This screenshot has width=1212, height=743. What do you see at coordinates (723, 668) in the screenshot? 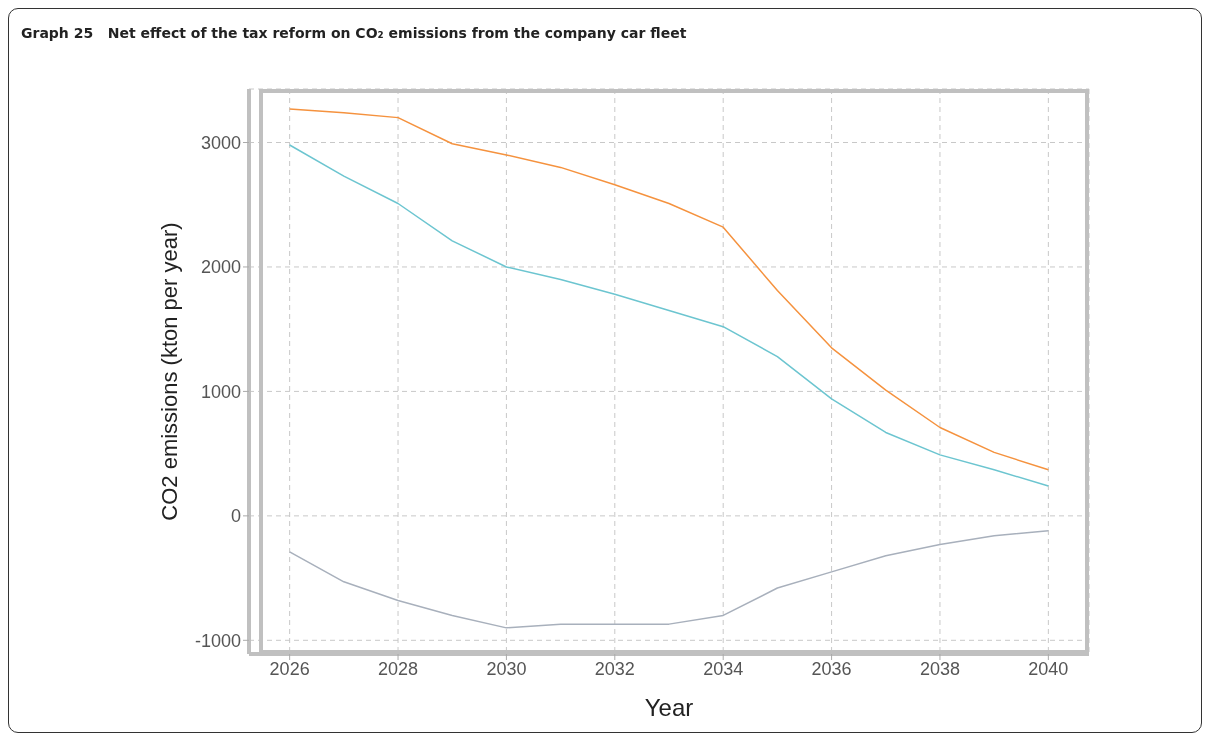
I see `x-tick-label: 2034` at bounding box center [723, 668].